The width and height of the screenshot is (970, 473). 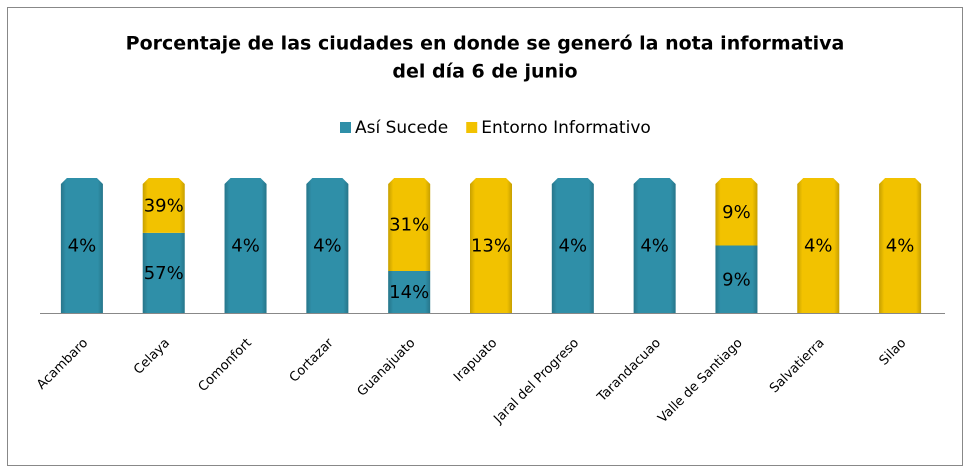 What do you see at coordinates (401, 128) in the screenshot?
I see `legend-label: Así Sucede` at bounding box center [401, 128].